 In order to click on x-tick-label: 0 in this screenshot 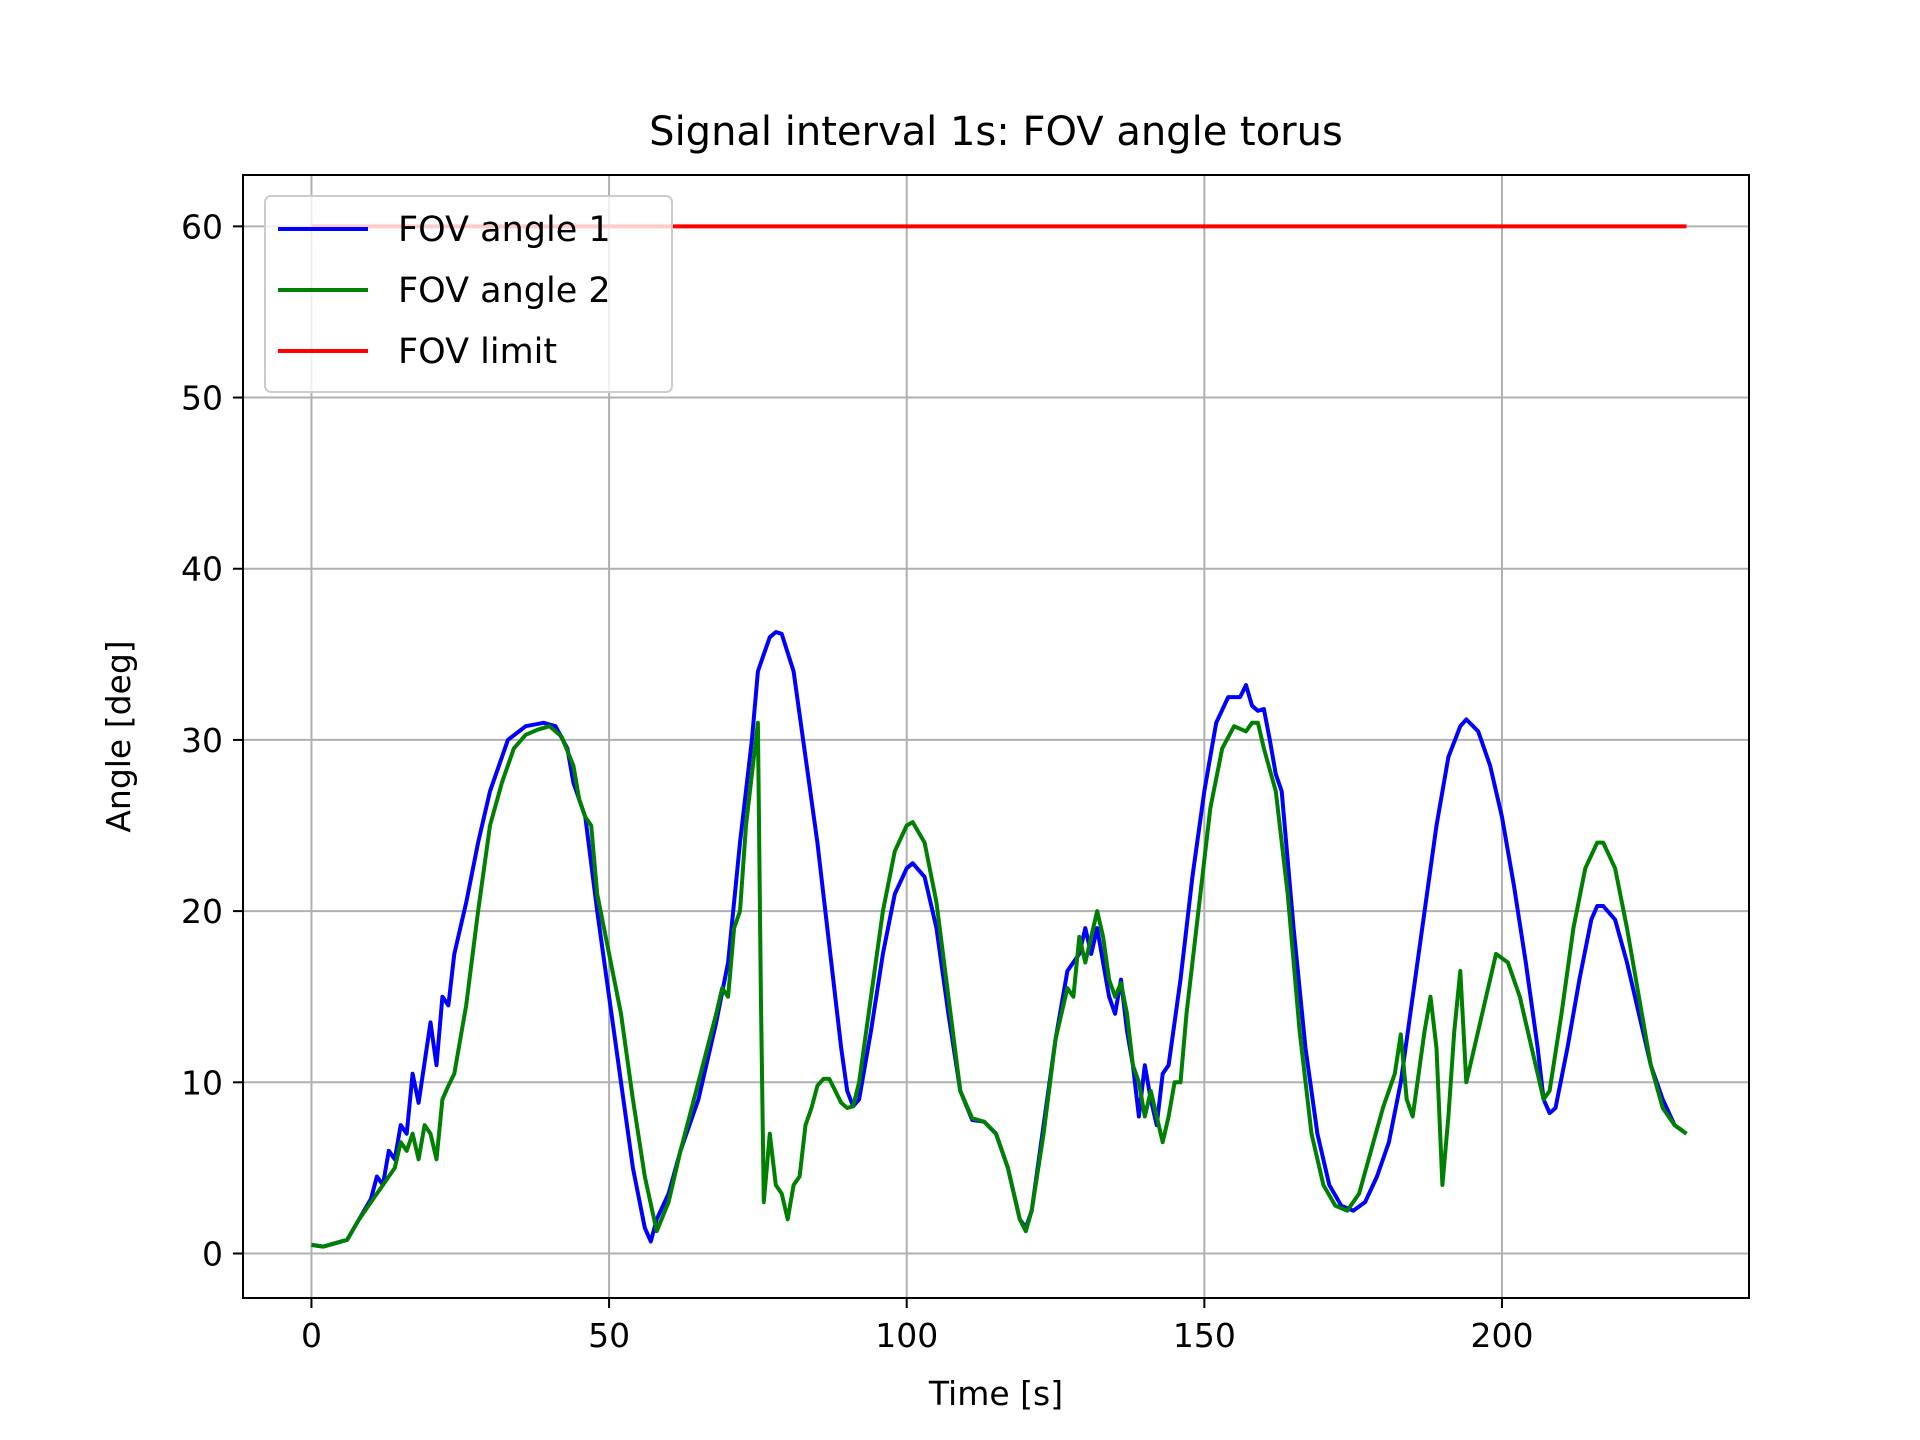, I will do `click(311, 1335)`.